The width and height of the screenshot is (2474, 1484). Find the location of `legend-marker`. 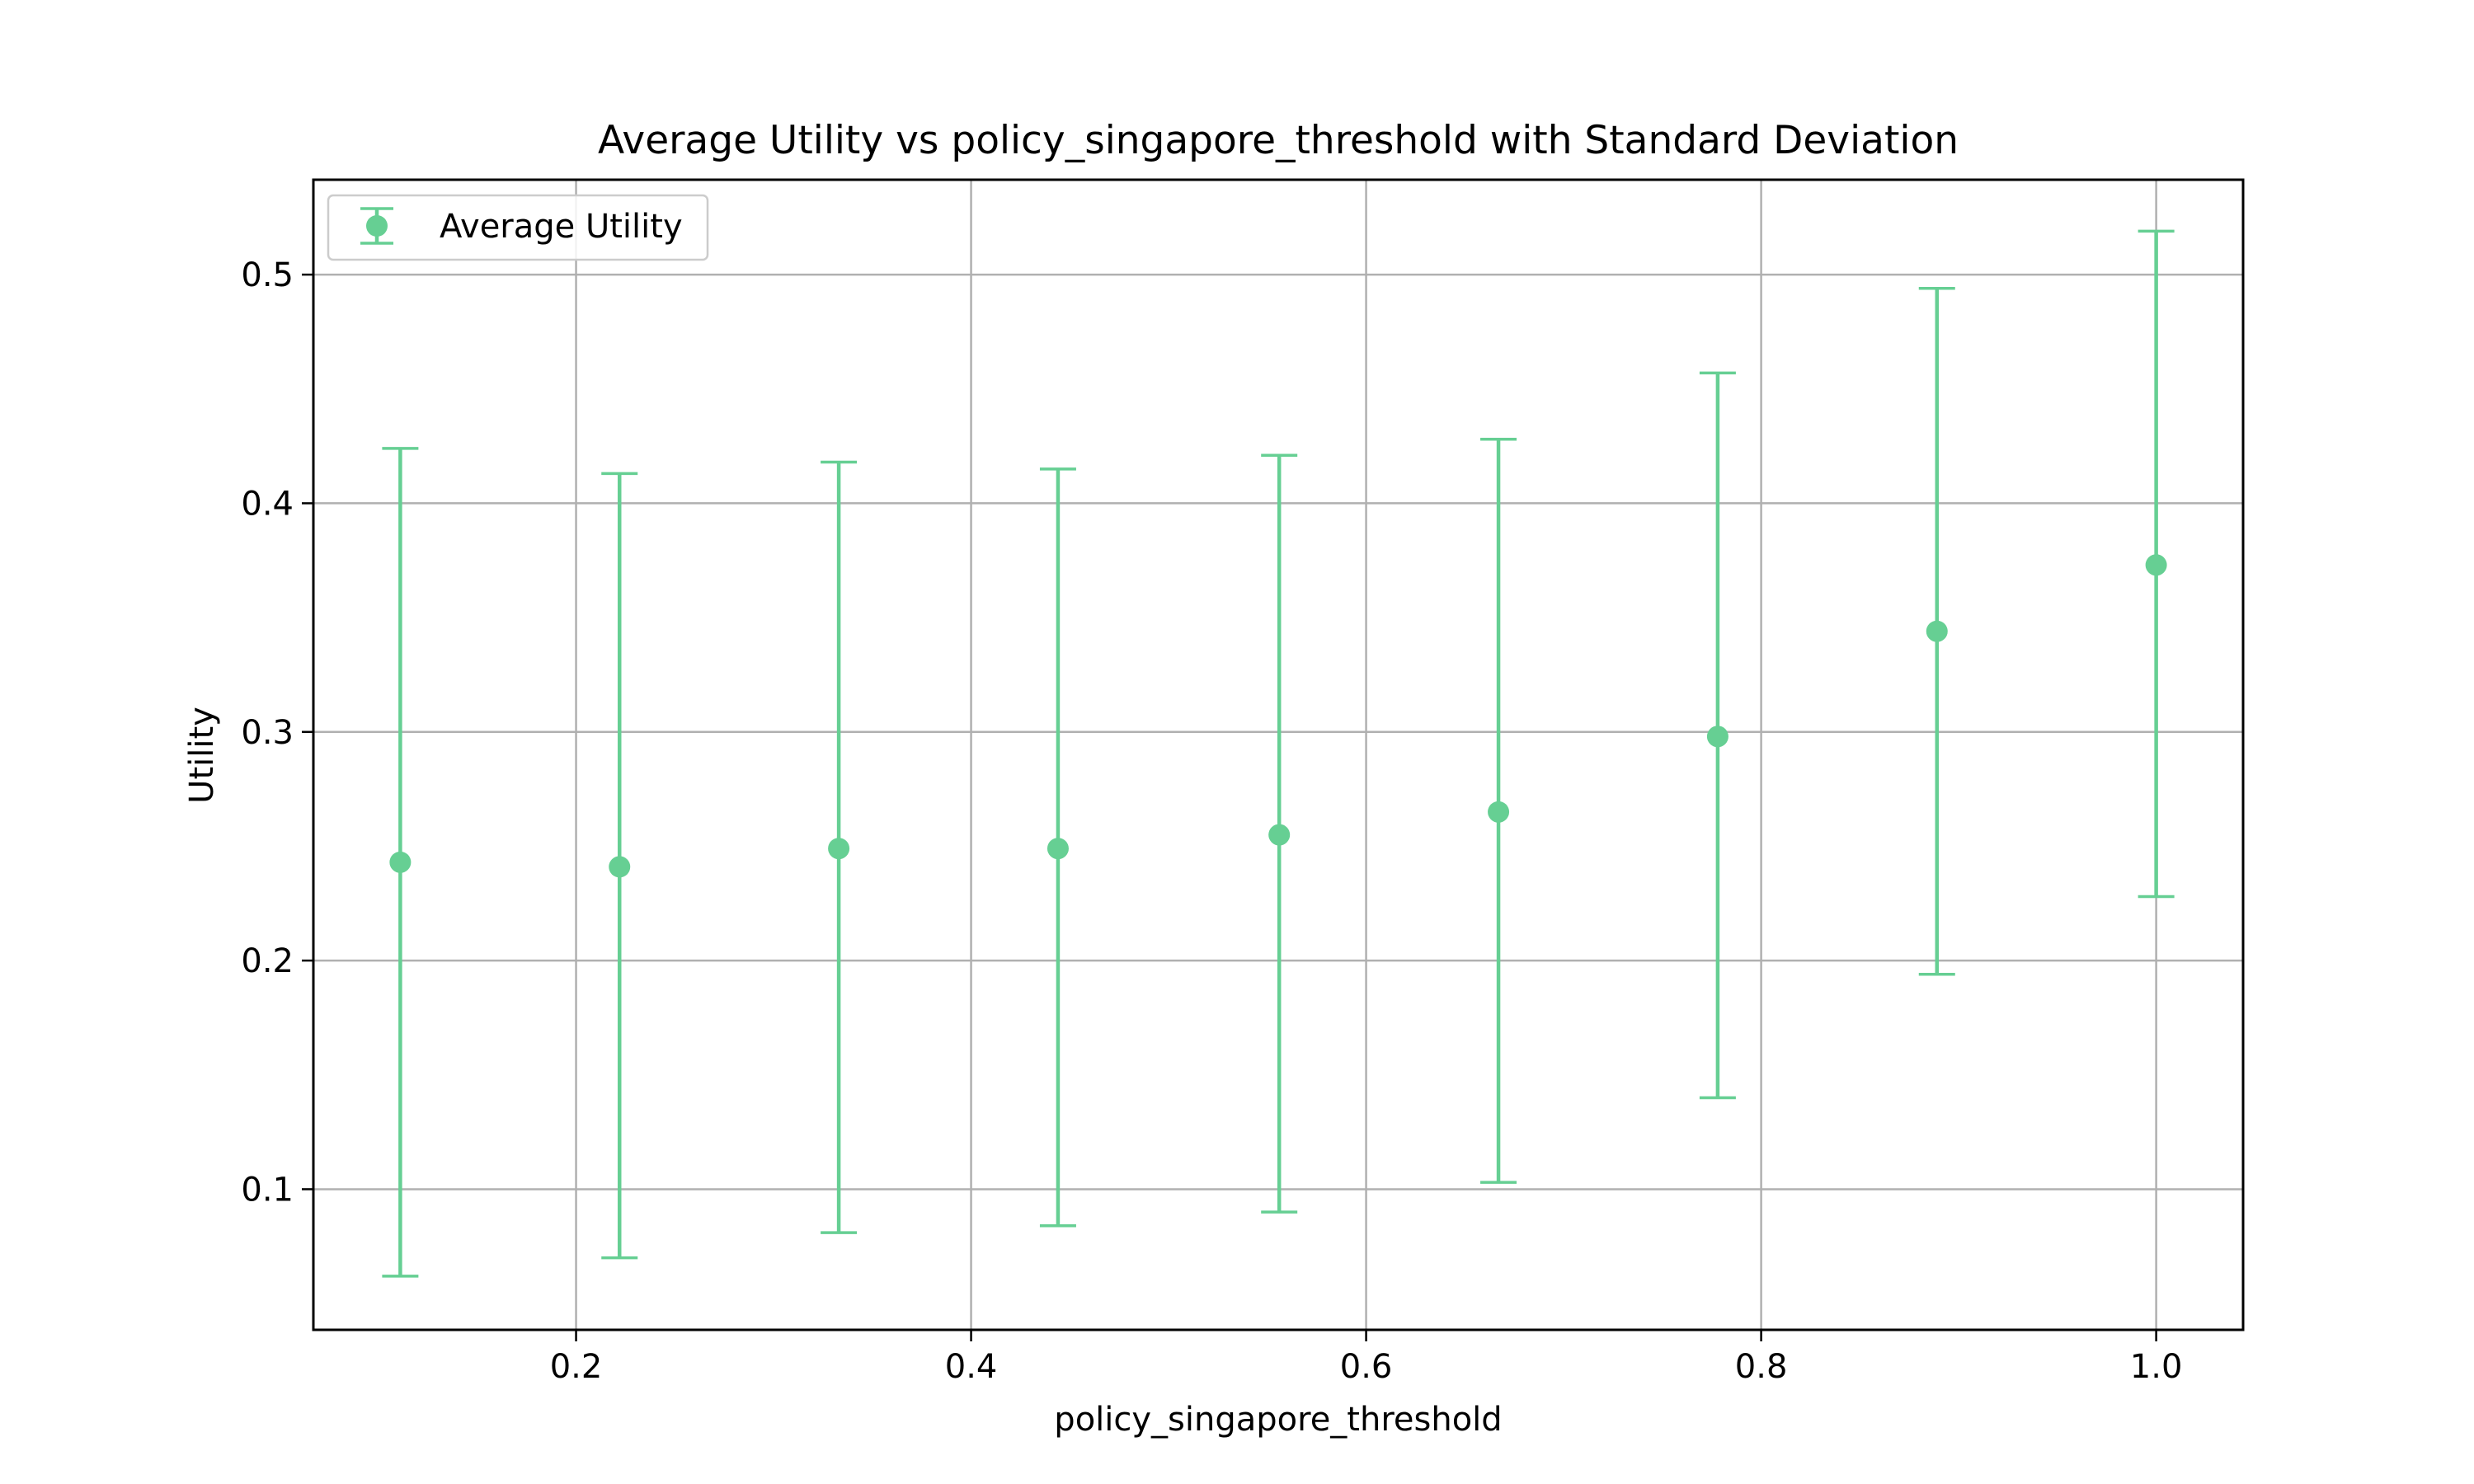

legend-marker is located at coordinates (376, 226).